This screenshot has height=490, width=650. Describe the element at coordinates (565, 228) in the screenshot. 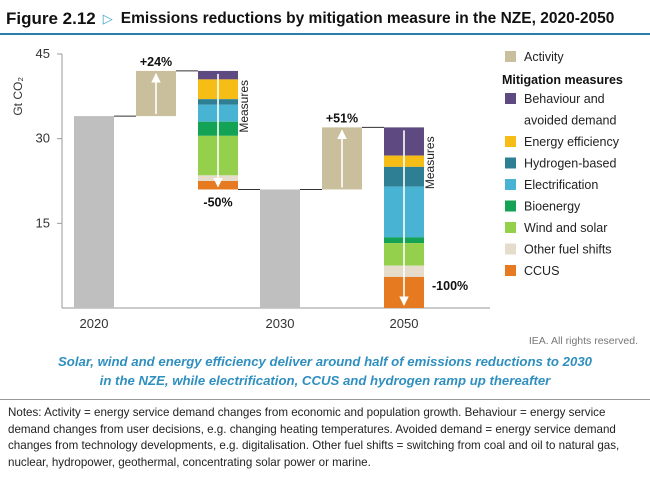

I see `legend-label: Wind and solar` at that location.